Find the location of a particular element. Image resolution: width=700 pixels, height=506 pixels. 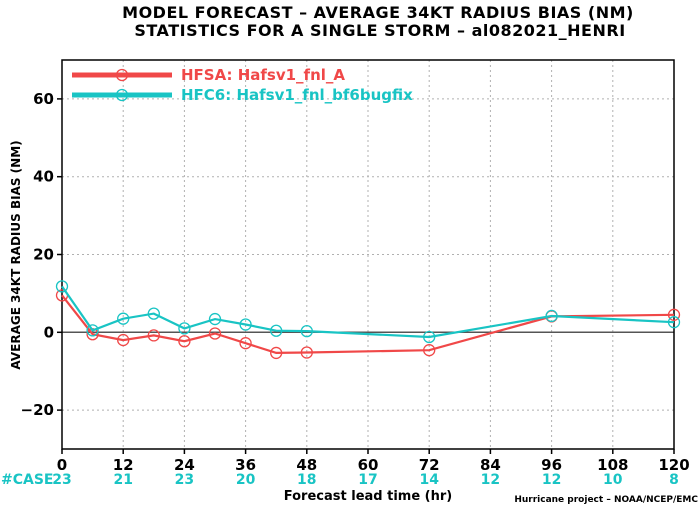

y-tick-label: −20 is located at coordinates (37, 410).